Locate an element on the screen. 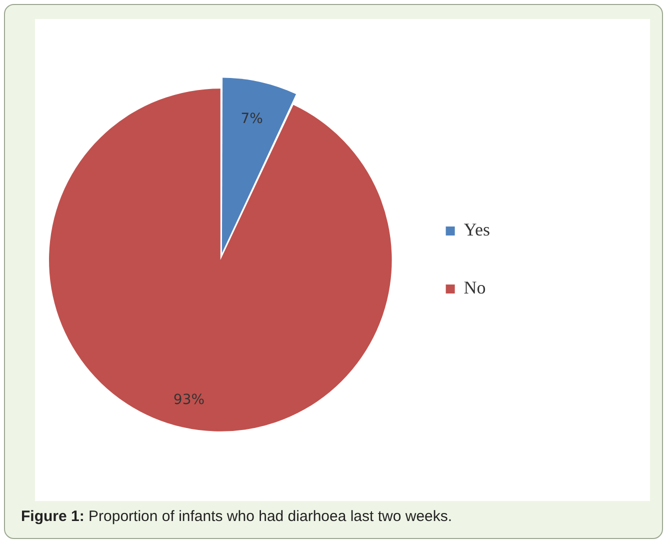 This screenshot has width=667, height=543. legend-label: No is located at coordinates (475, 288).